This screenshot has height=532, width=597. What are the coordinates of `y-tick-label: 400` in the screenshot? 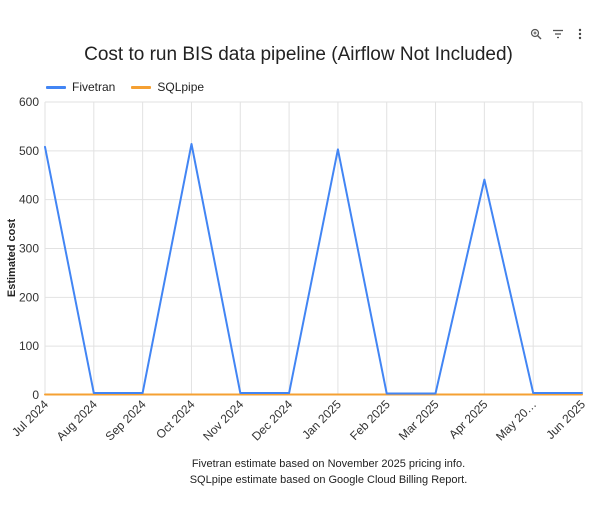 It's located at (29, 200).